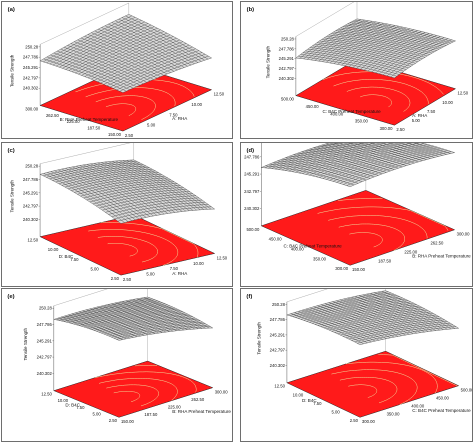  Describe the element at coordinates (94, 128) in the screenshot. I see `left-axis-tick: 187.50` at that location.